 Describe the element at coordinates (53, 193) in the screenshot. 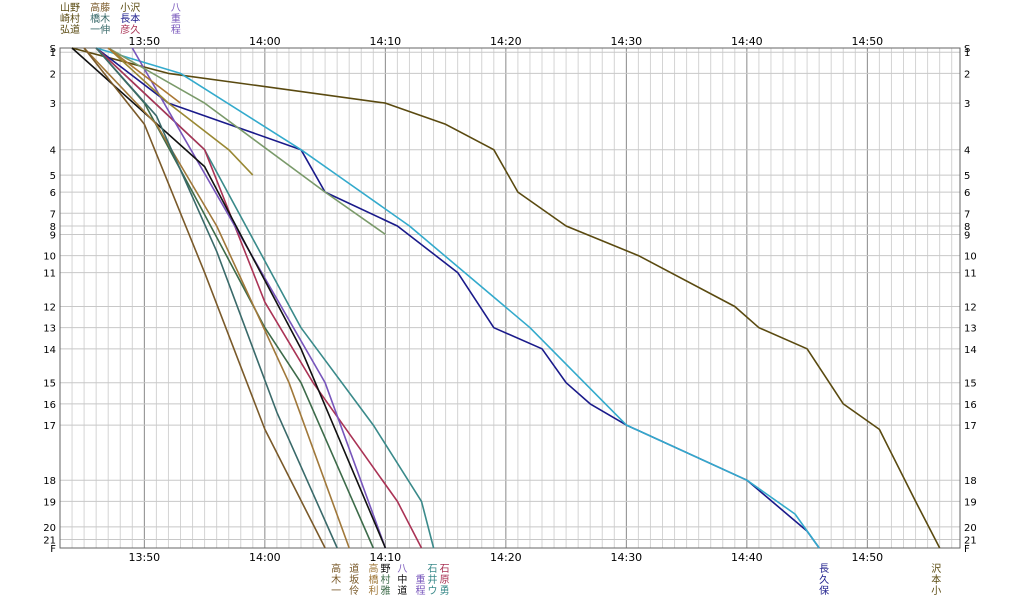

I see `y-tick-label-left: 6` at that location.